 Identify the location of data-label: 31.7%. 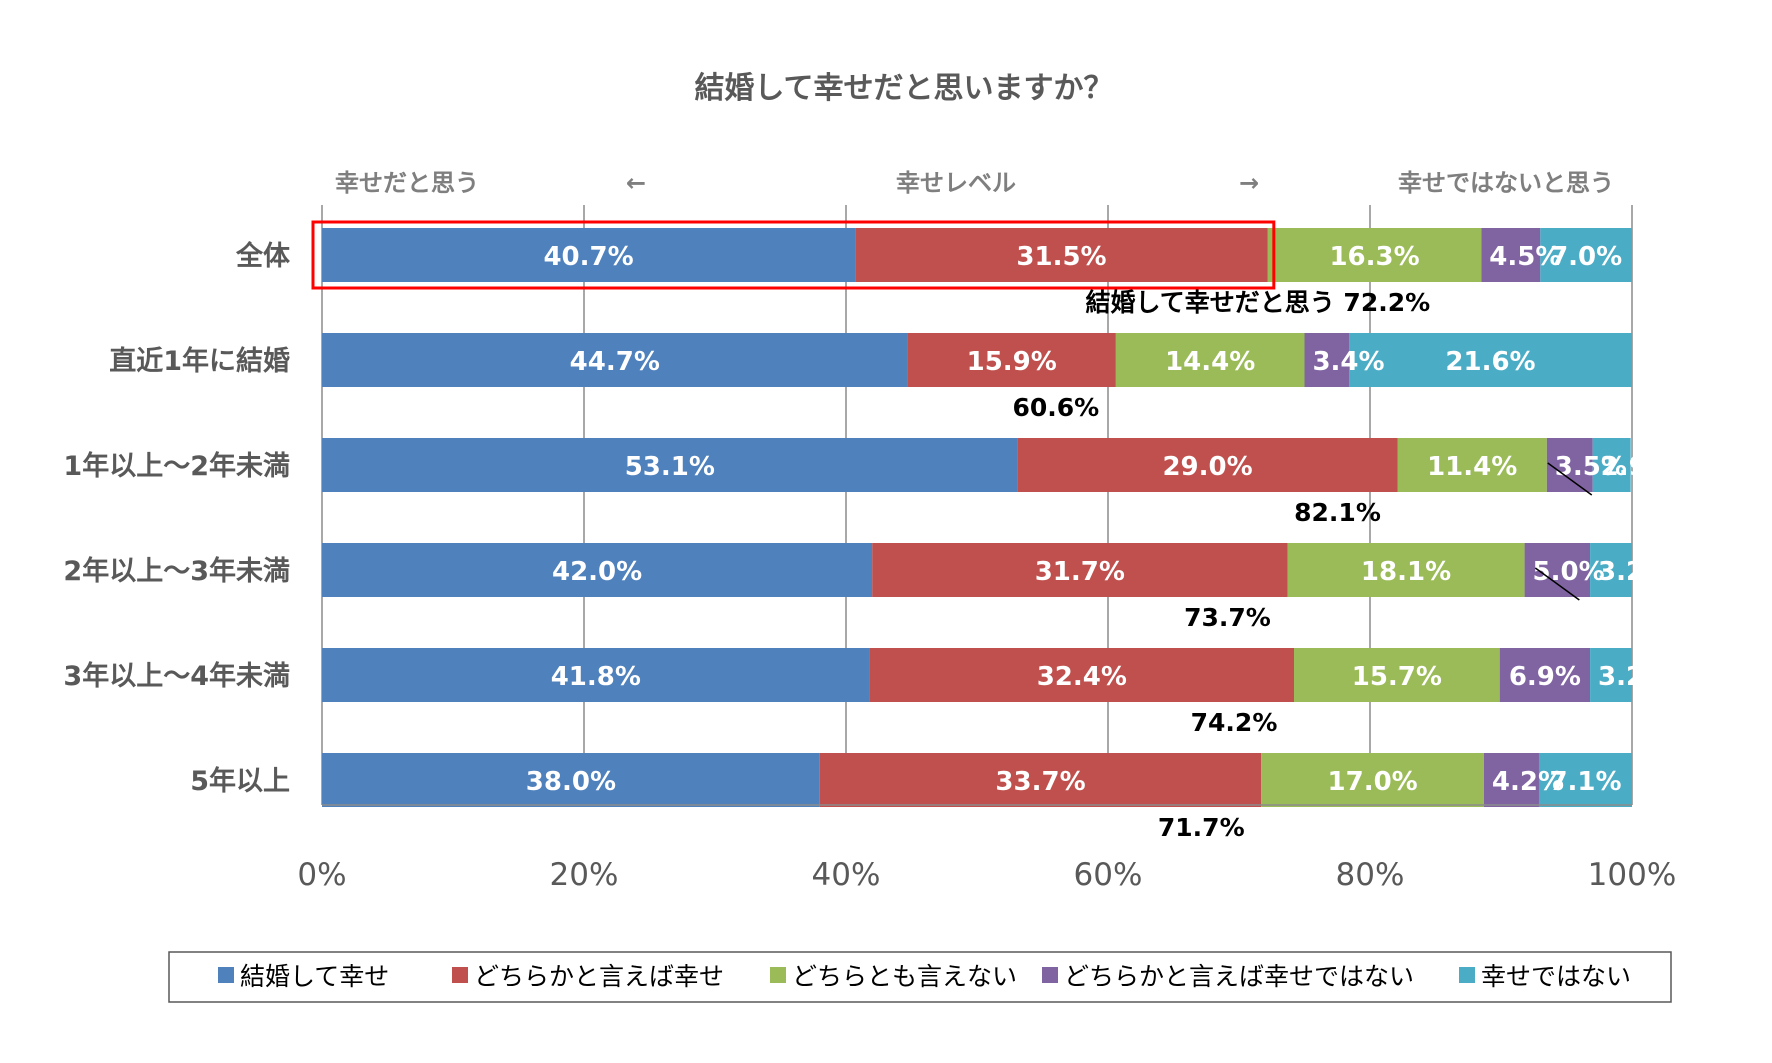
(1080, 572).